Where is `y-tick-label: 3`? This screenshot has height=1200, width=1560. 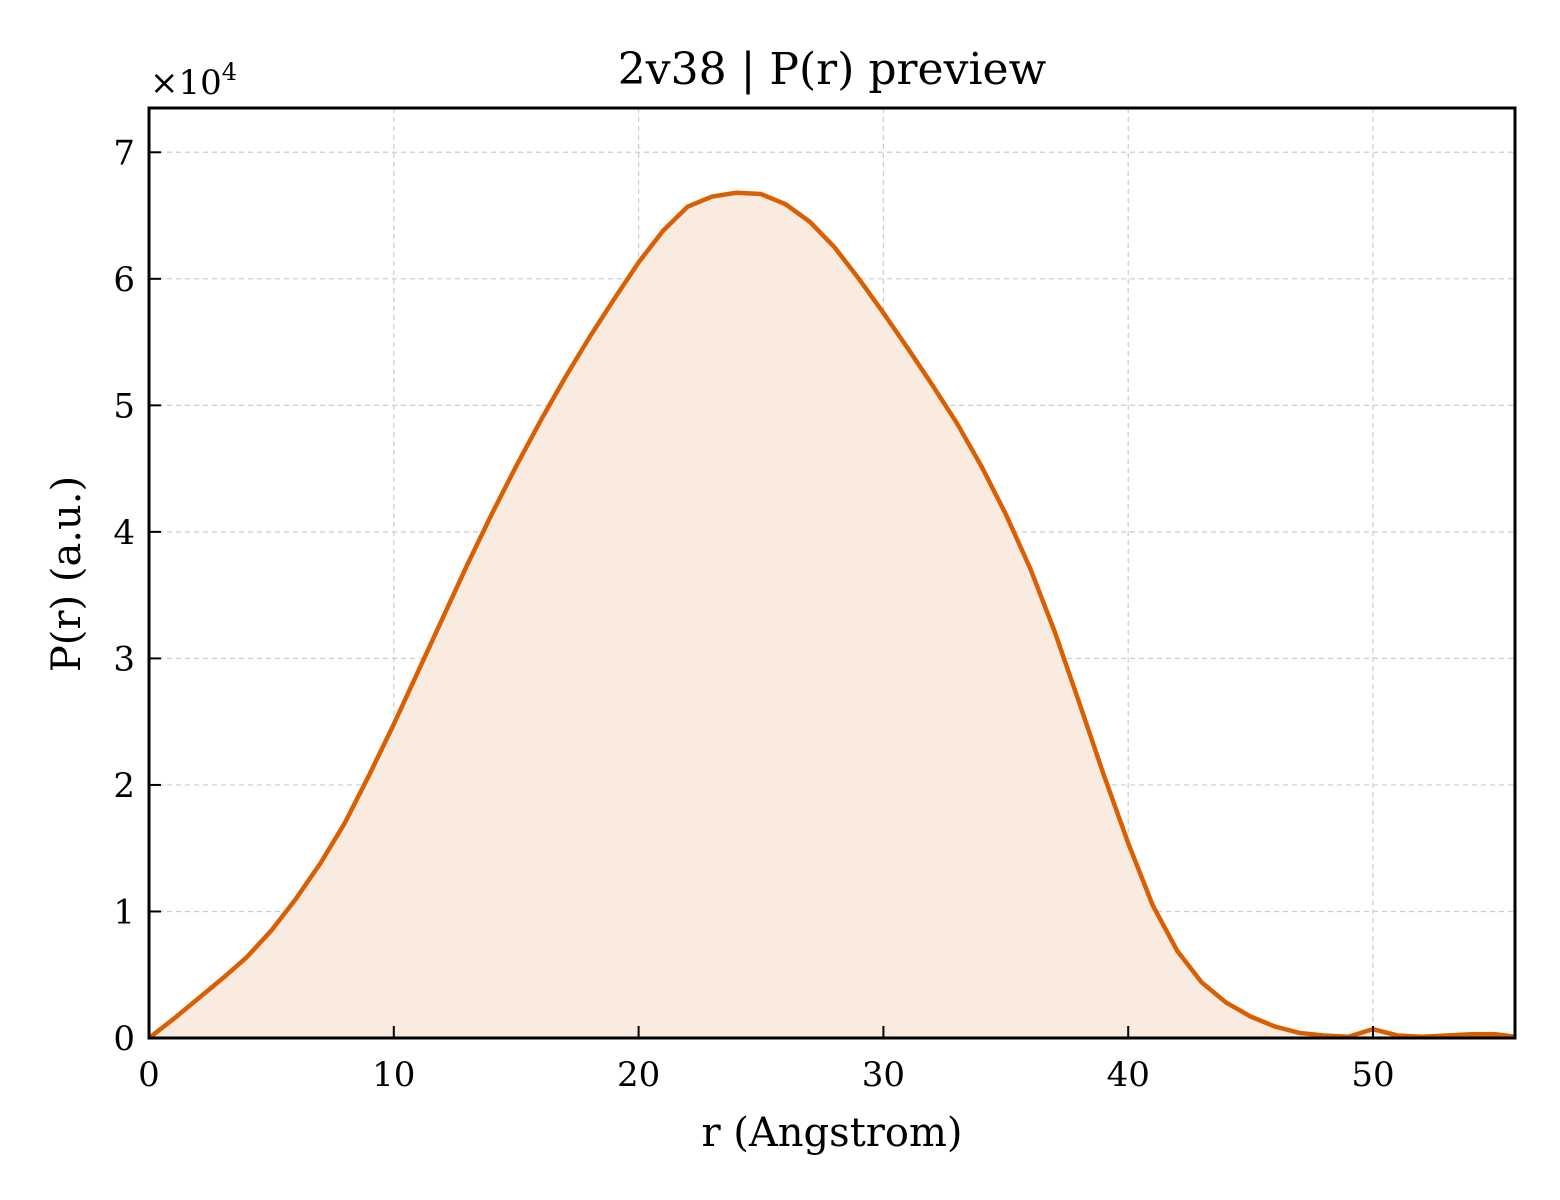
y-tick-label: 3 is located at coordinates (124, 659).